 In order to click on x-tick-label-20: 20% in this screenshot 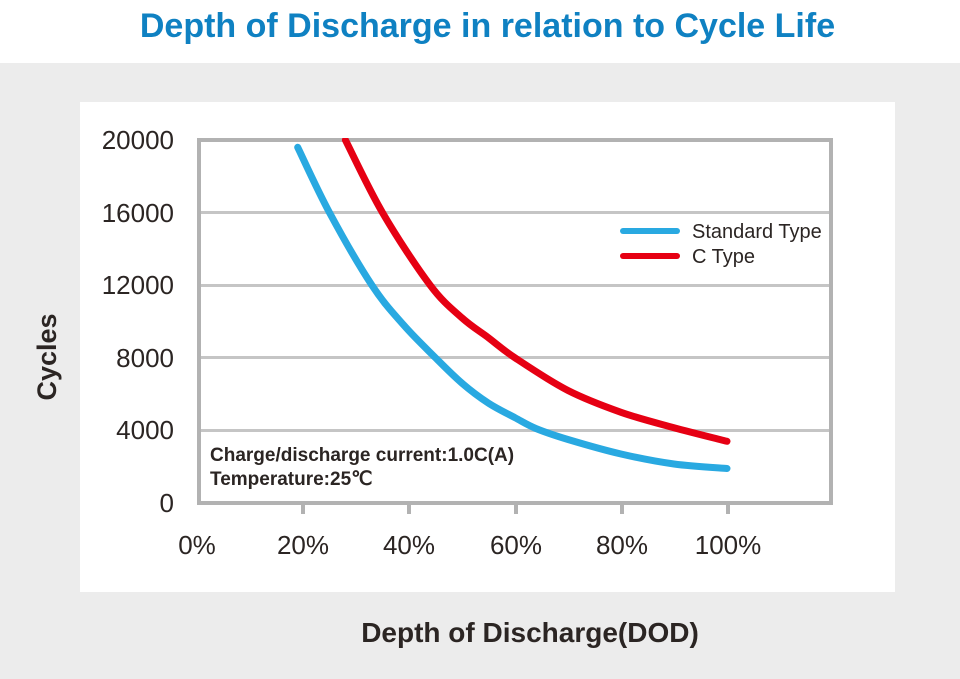, I will do `click(303, 545)`.